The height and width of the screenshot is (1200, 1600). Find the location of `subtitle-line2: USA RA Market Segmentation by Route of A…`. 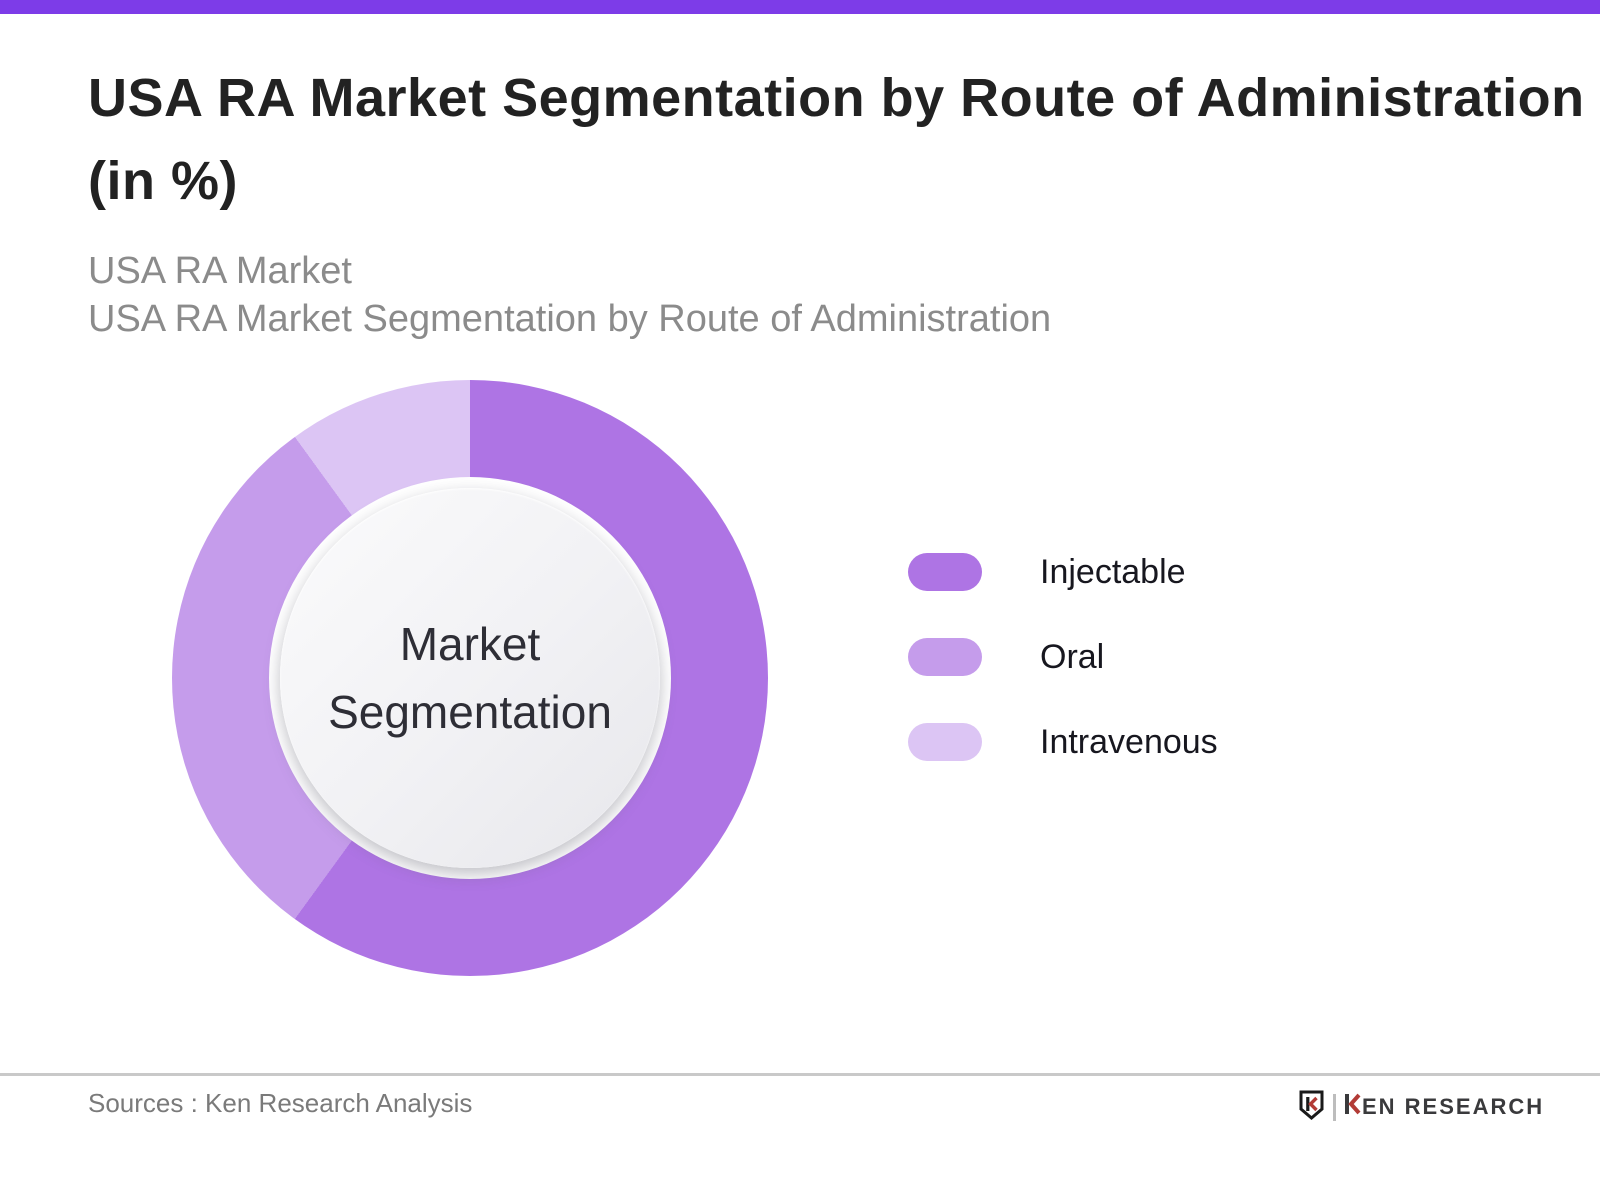

subtitle-line2: USA RA Market Segmentation by Route of A… is located at coordinates (570, 319).